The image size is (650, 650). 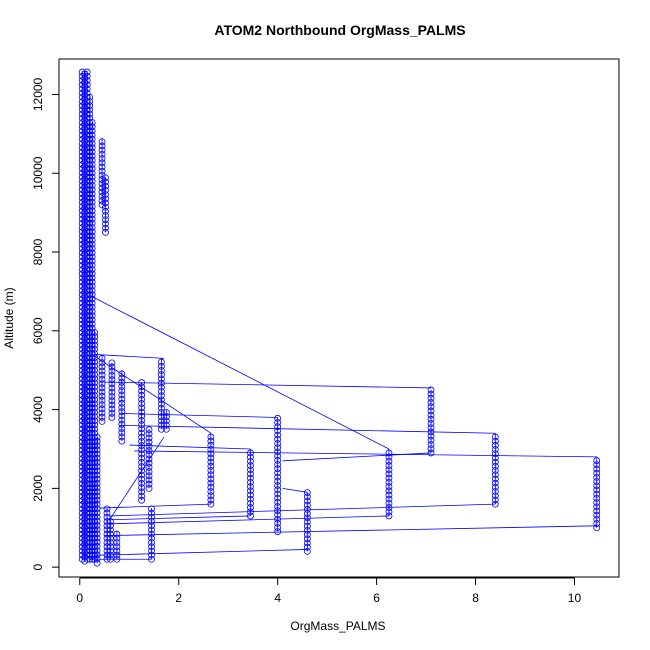 What do you see at coordinates (38, 94) in the screenshot?
I see `y-tick-label: 12000` at bounding box center [38, 94].